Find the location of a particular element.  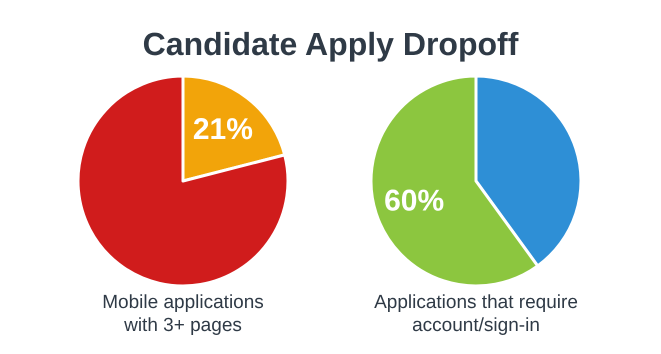

data-label: 60% is located at coordinates (414, 201).